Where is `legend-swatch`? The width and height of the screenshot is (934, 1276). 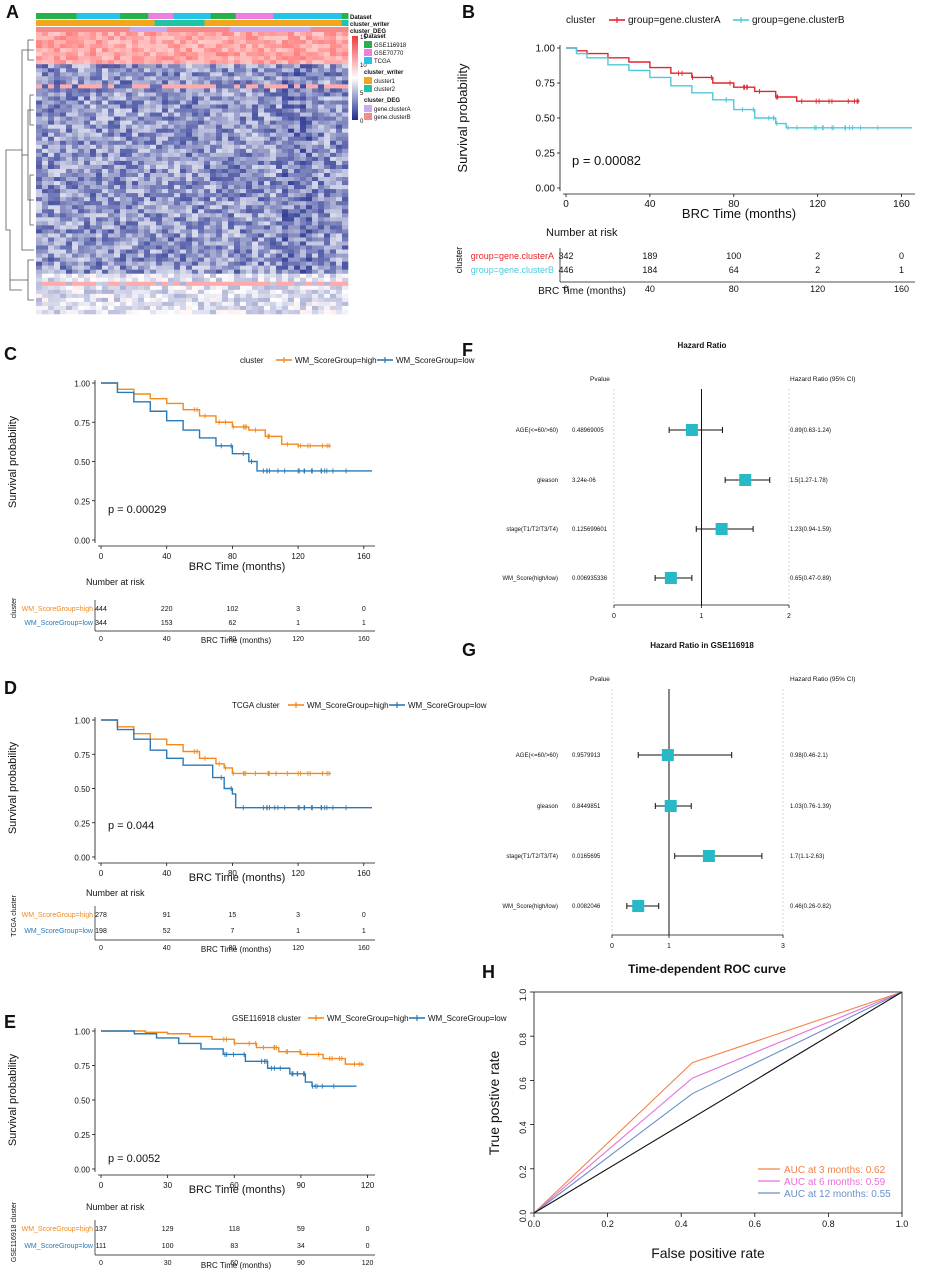 legend-swatch is located at coordinates (368, 80).